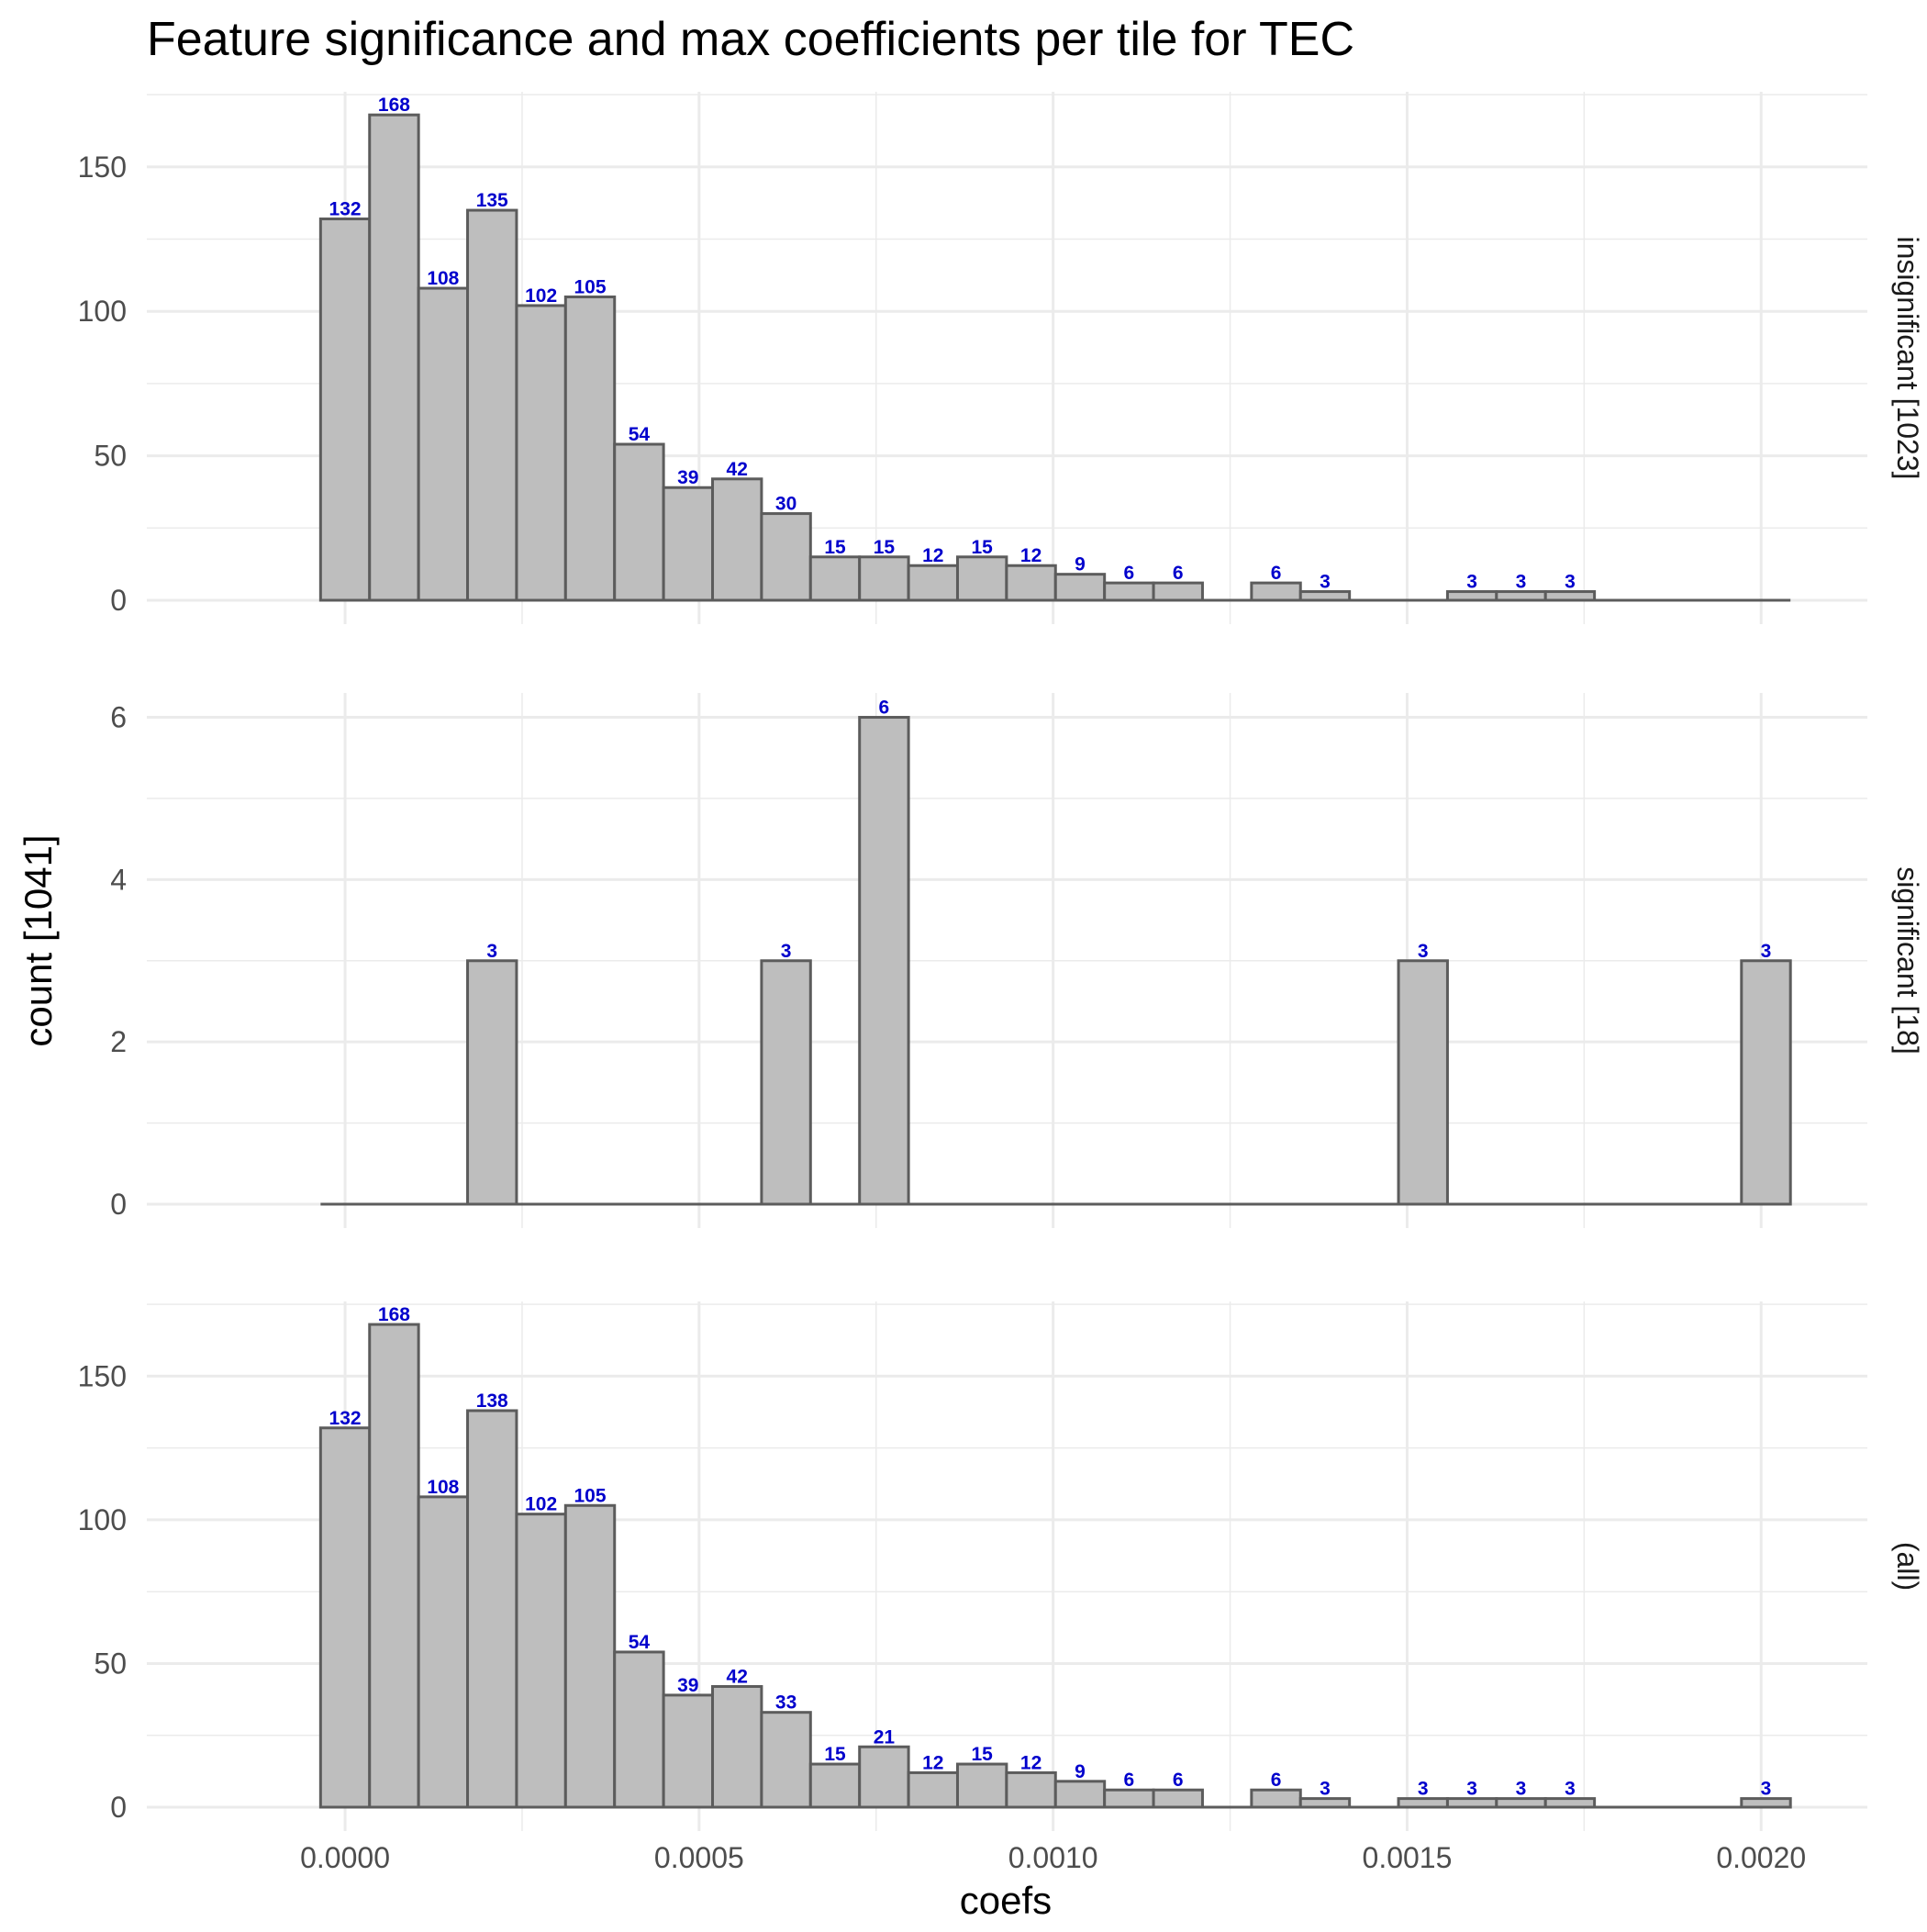  What do you see at coordinates (443, 1487) in the screenshot?
I see `bar-count-label: 108` at bounding box center [443, 1487].